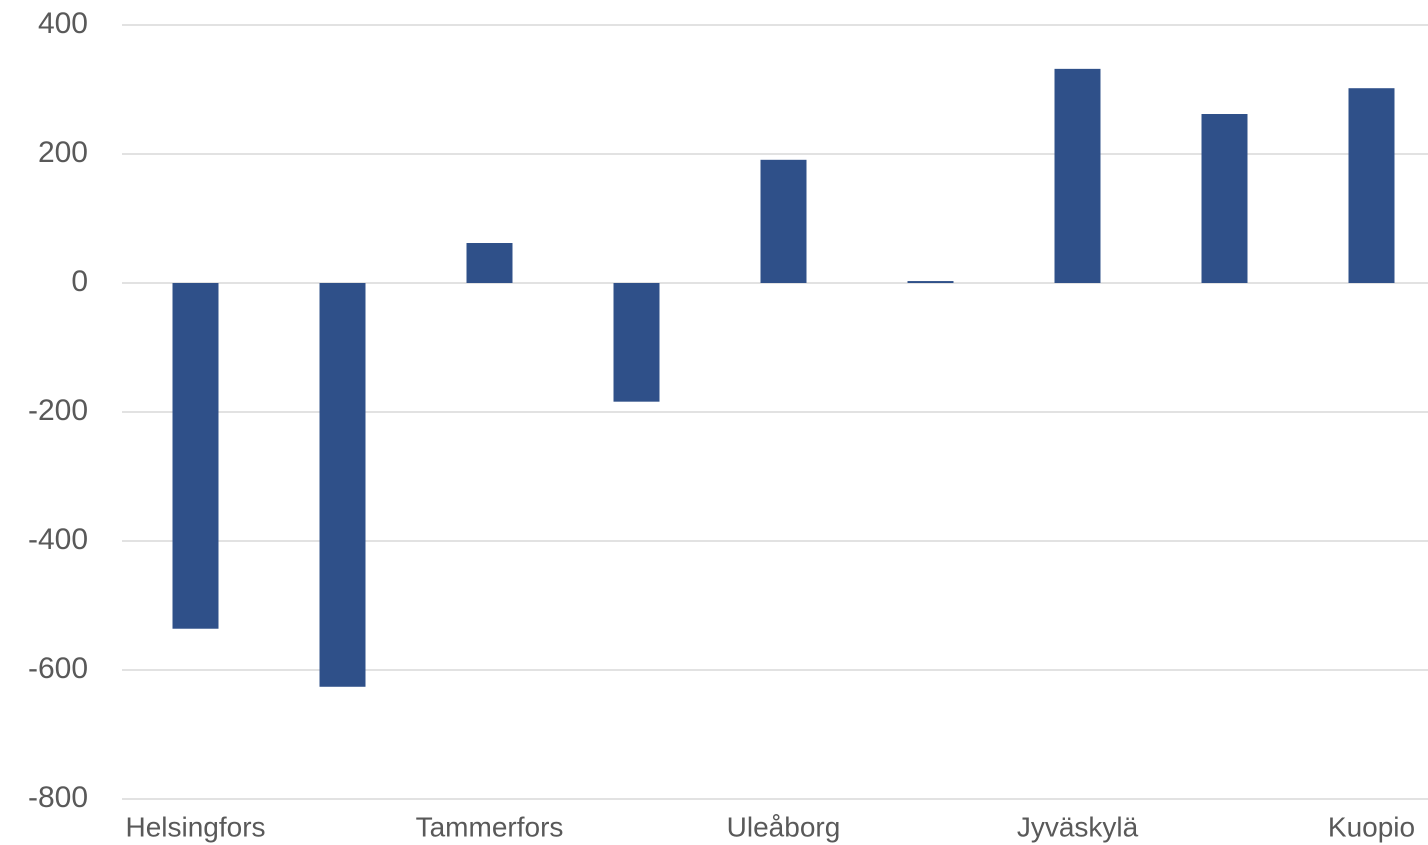  Describe the element at coordinates (490, 826) in the screenshot. I see `x-tick-label: Tammerfors` at that location.